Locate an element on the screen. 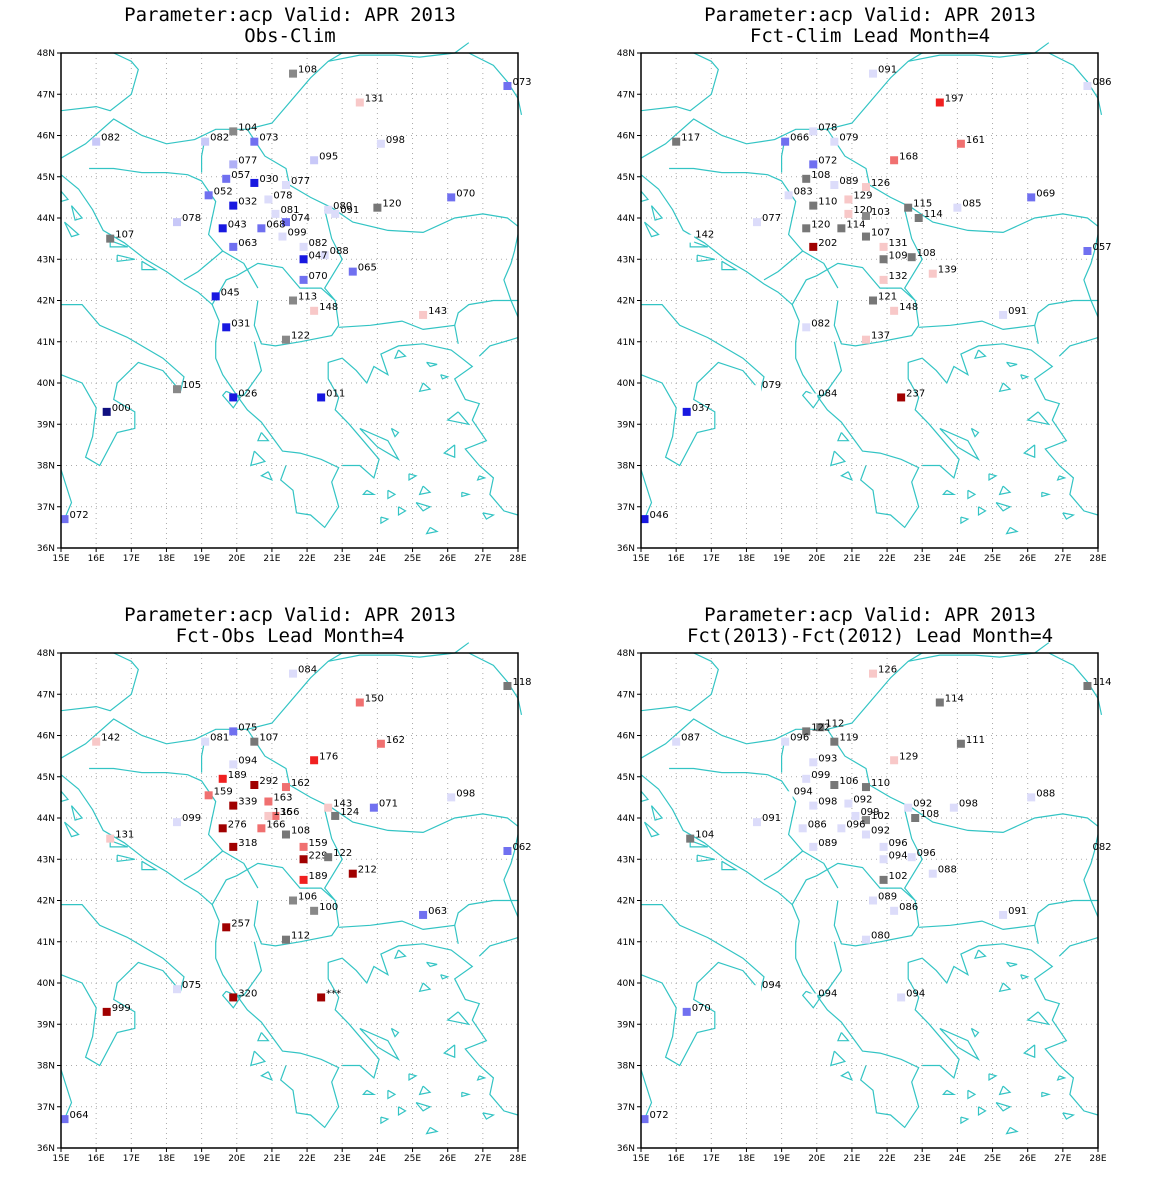  lat-tick-label: 40N is located at coordinates (626, 984).